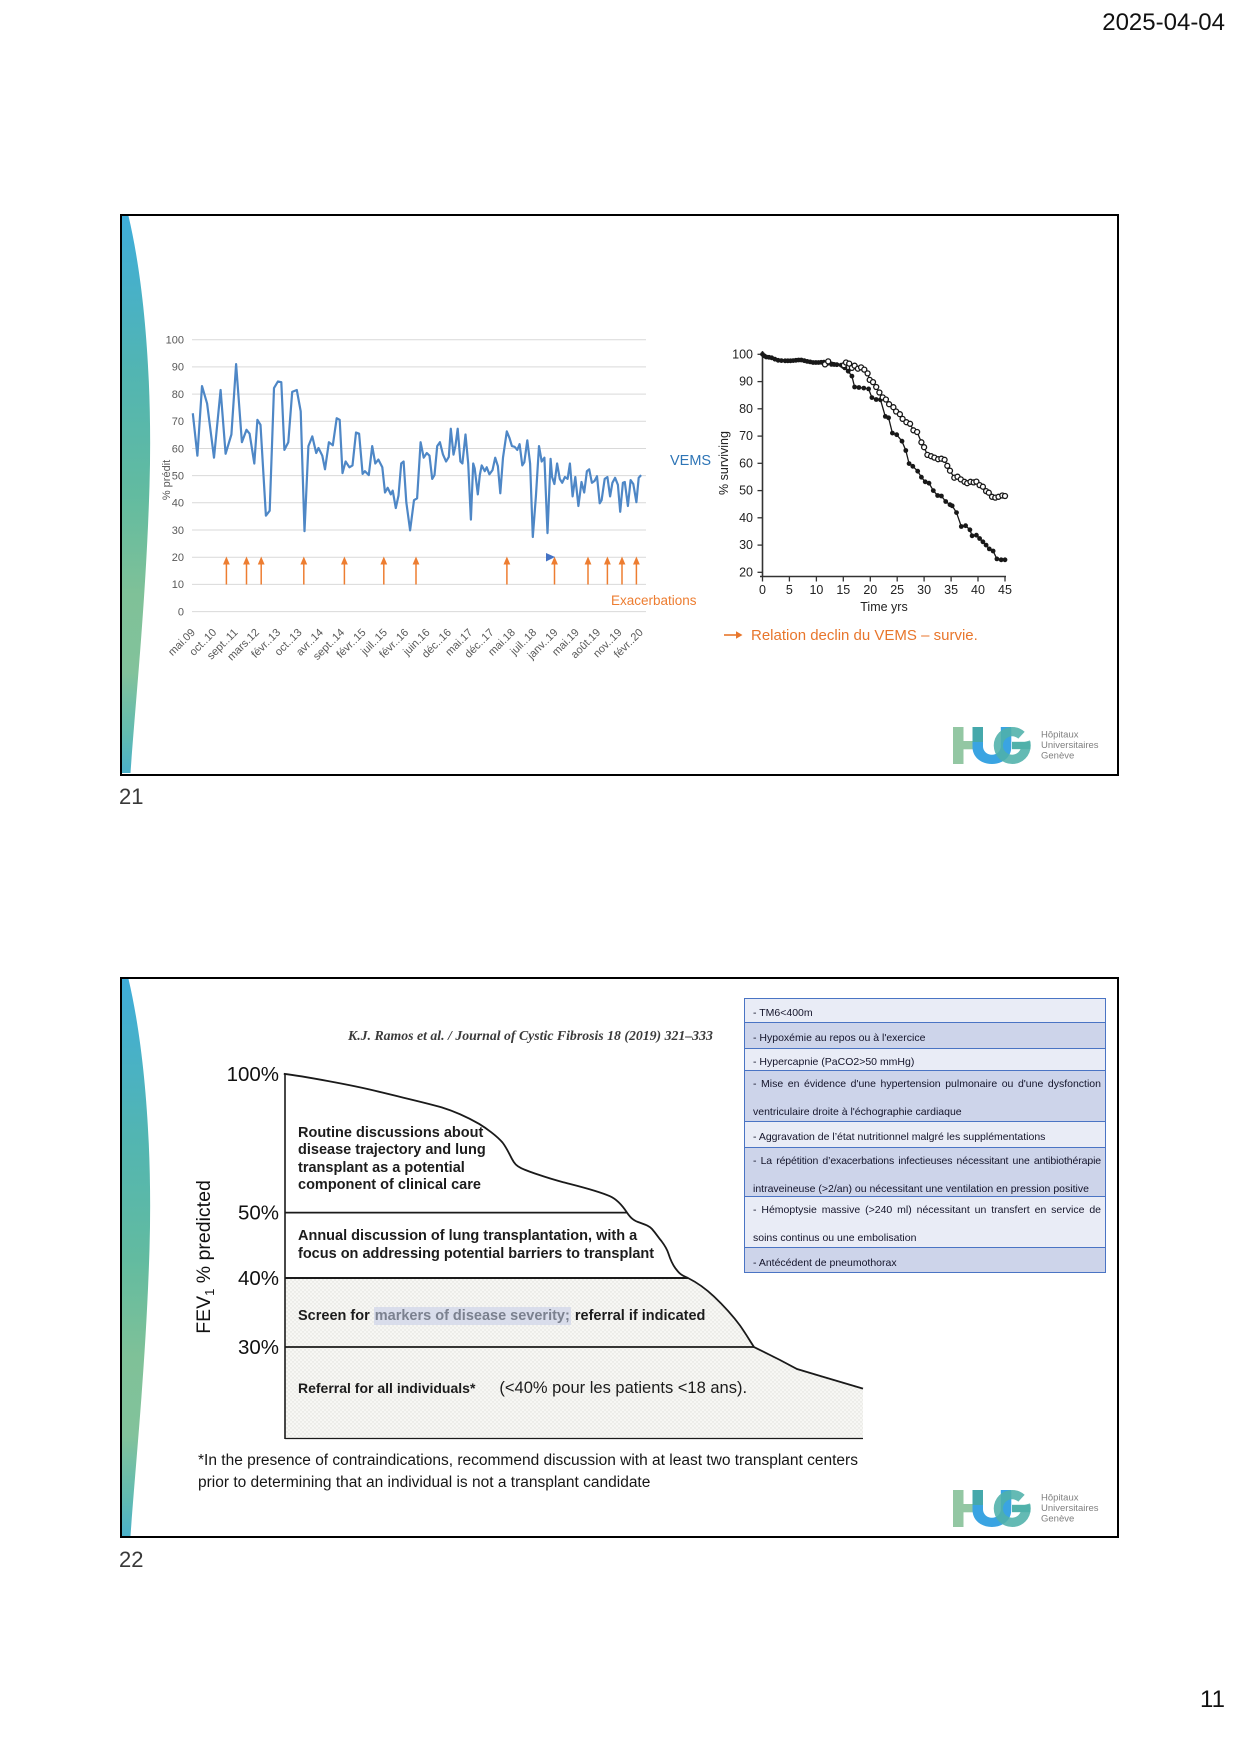  What do you see at coordinates (883, 607) in the screenshot?
I see `svg-text: Time yrs` at bounding box center [883, 607].